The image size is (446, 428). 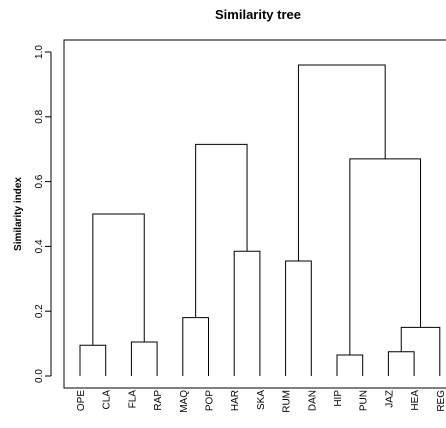 I want to click on leaf-label-reg: REG, so click(x=441, y=401).